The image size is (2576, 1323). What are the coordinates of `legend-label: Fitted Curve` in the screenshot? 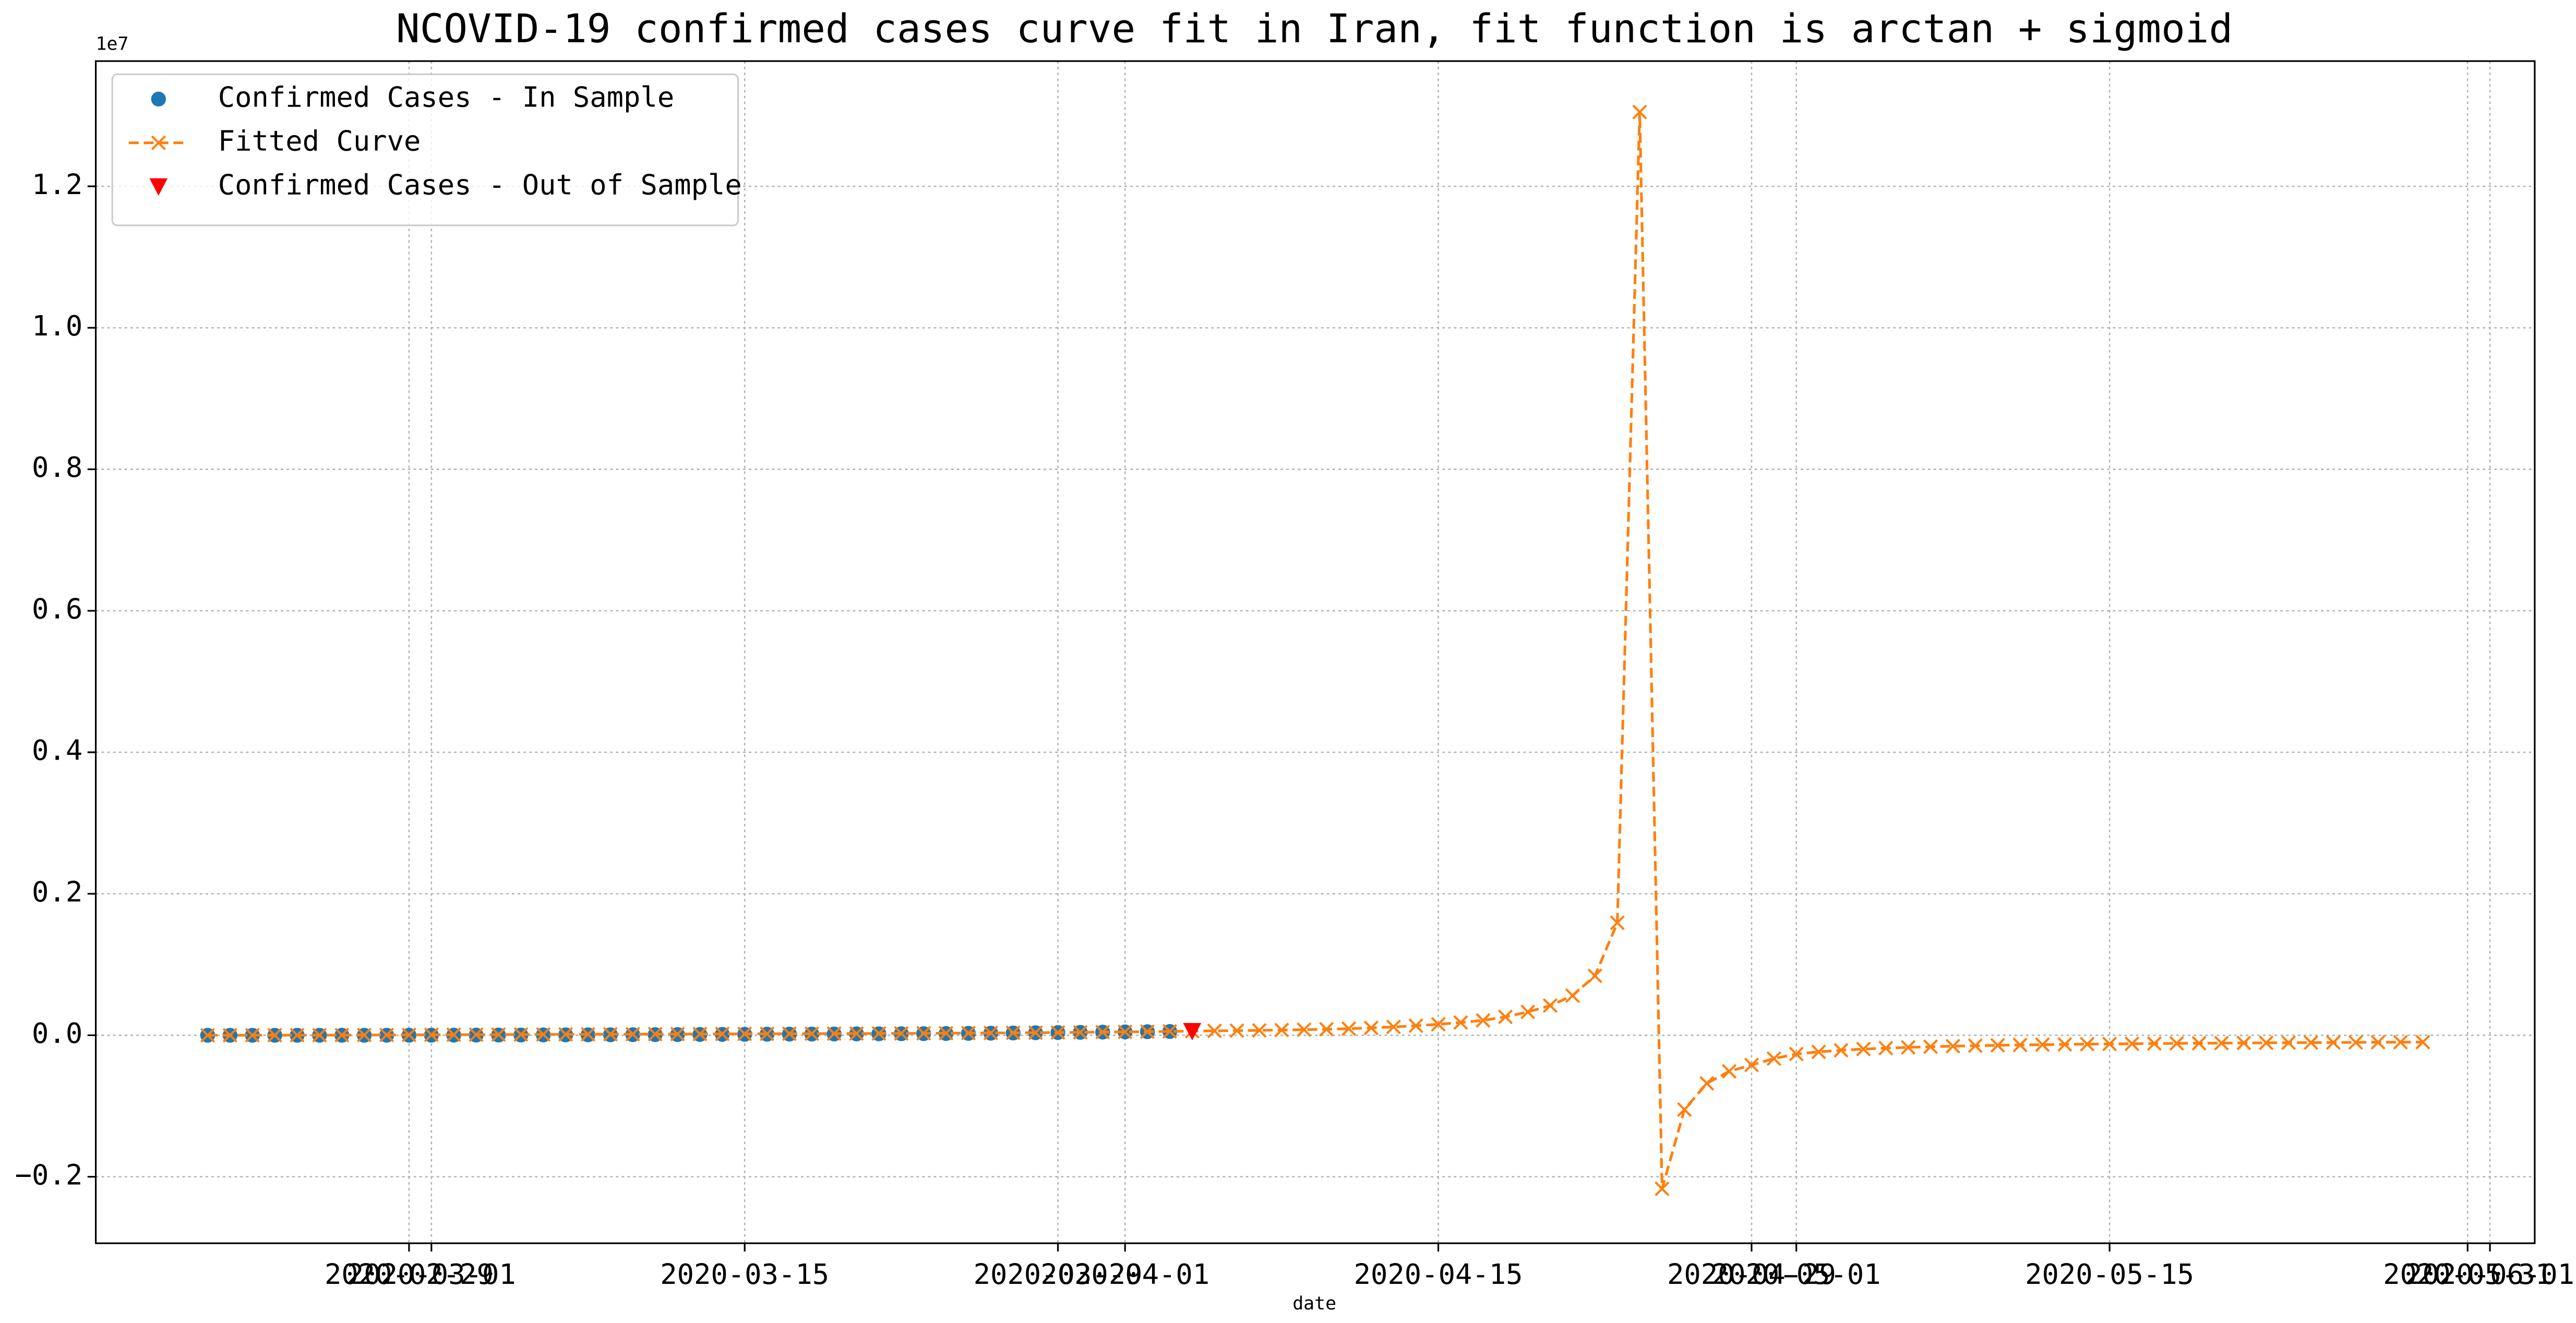 It's located at (319, 140).